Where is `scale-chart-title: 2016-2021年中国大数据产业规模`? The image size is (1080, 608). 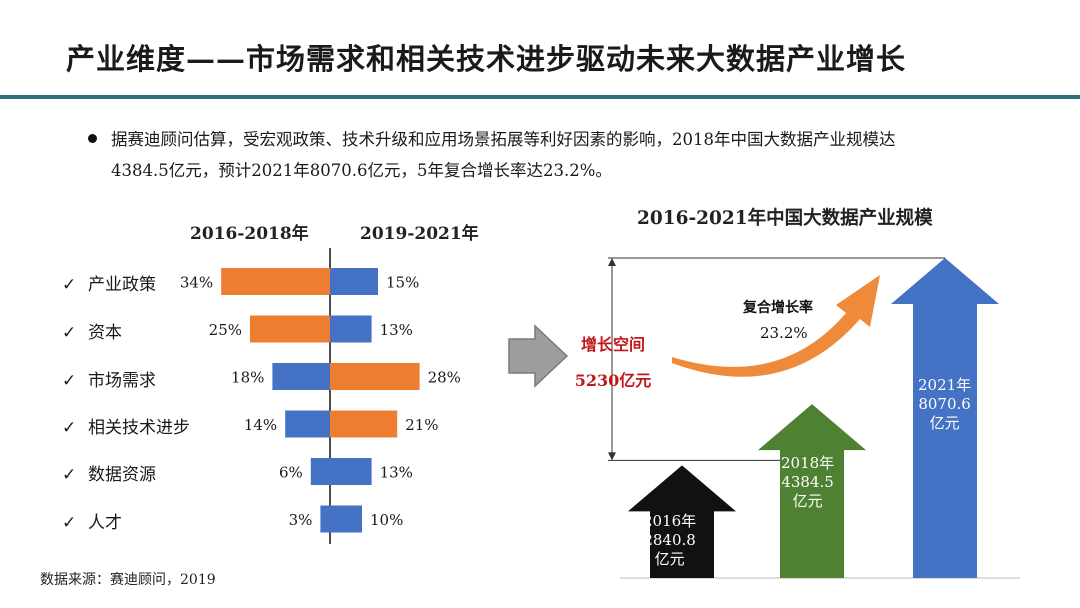
scale-chart-title: 2016-2021年中国大数据产业规模 is located at coordinates (785, 218).